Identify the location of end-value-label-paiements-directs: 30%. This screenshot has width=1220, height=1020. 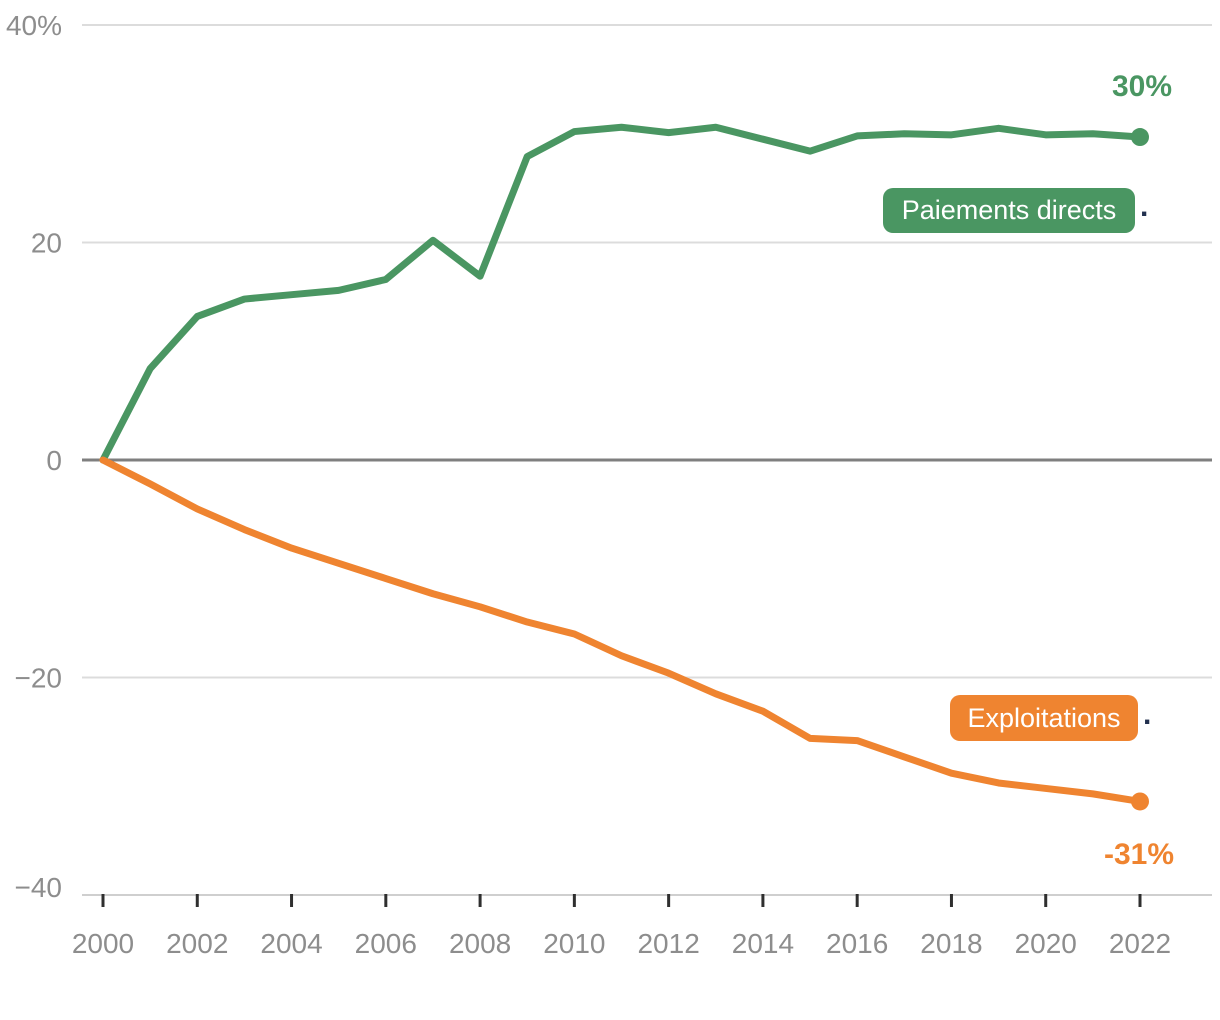
(1141, 86).